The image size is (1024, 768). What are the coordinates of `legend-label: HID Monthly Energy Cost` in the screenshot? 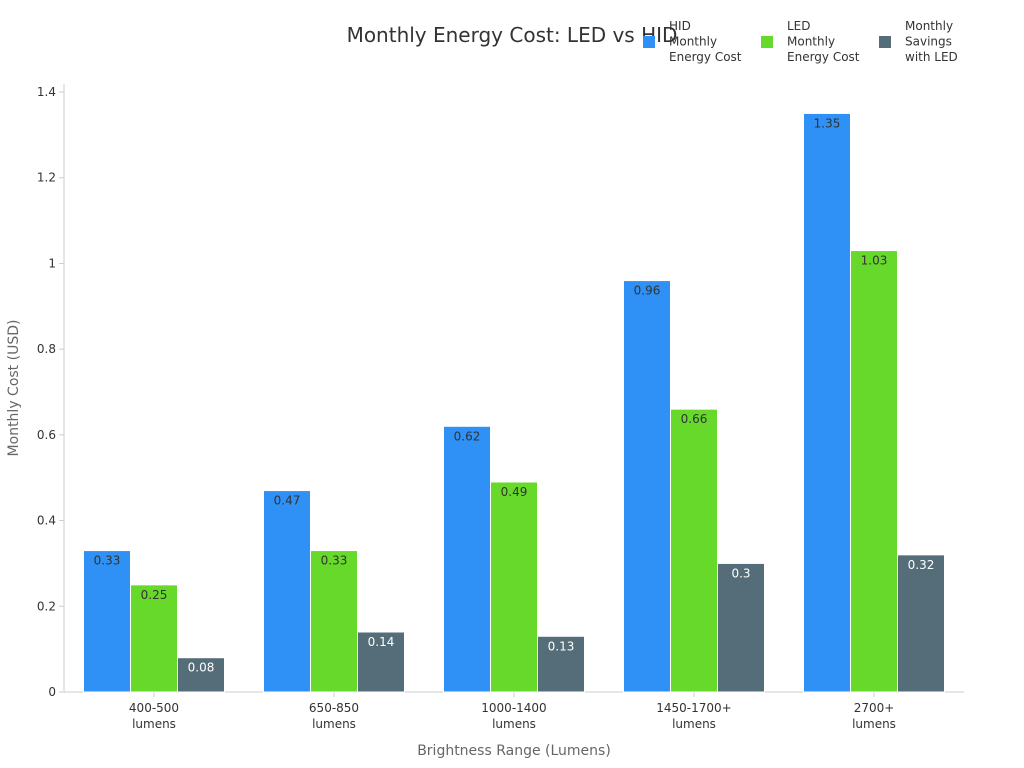 It's located at (705, 41).